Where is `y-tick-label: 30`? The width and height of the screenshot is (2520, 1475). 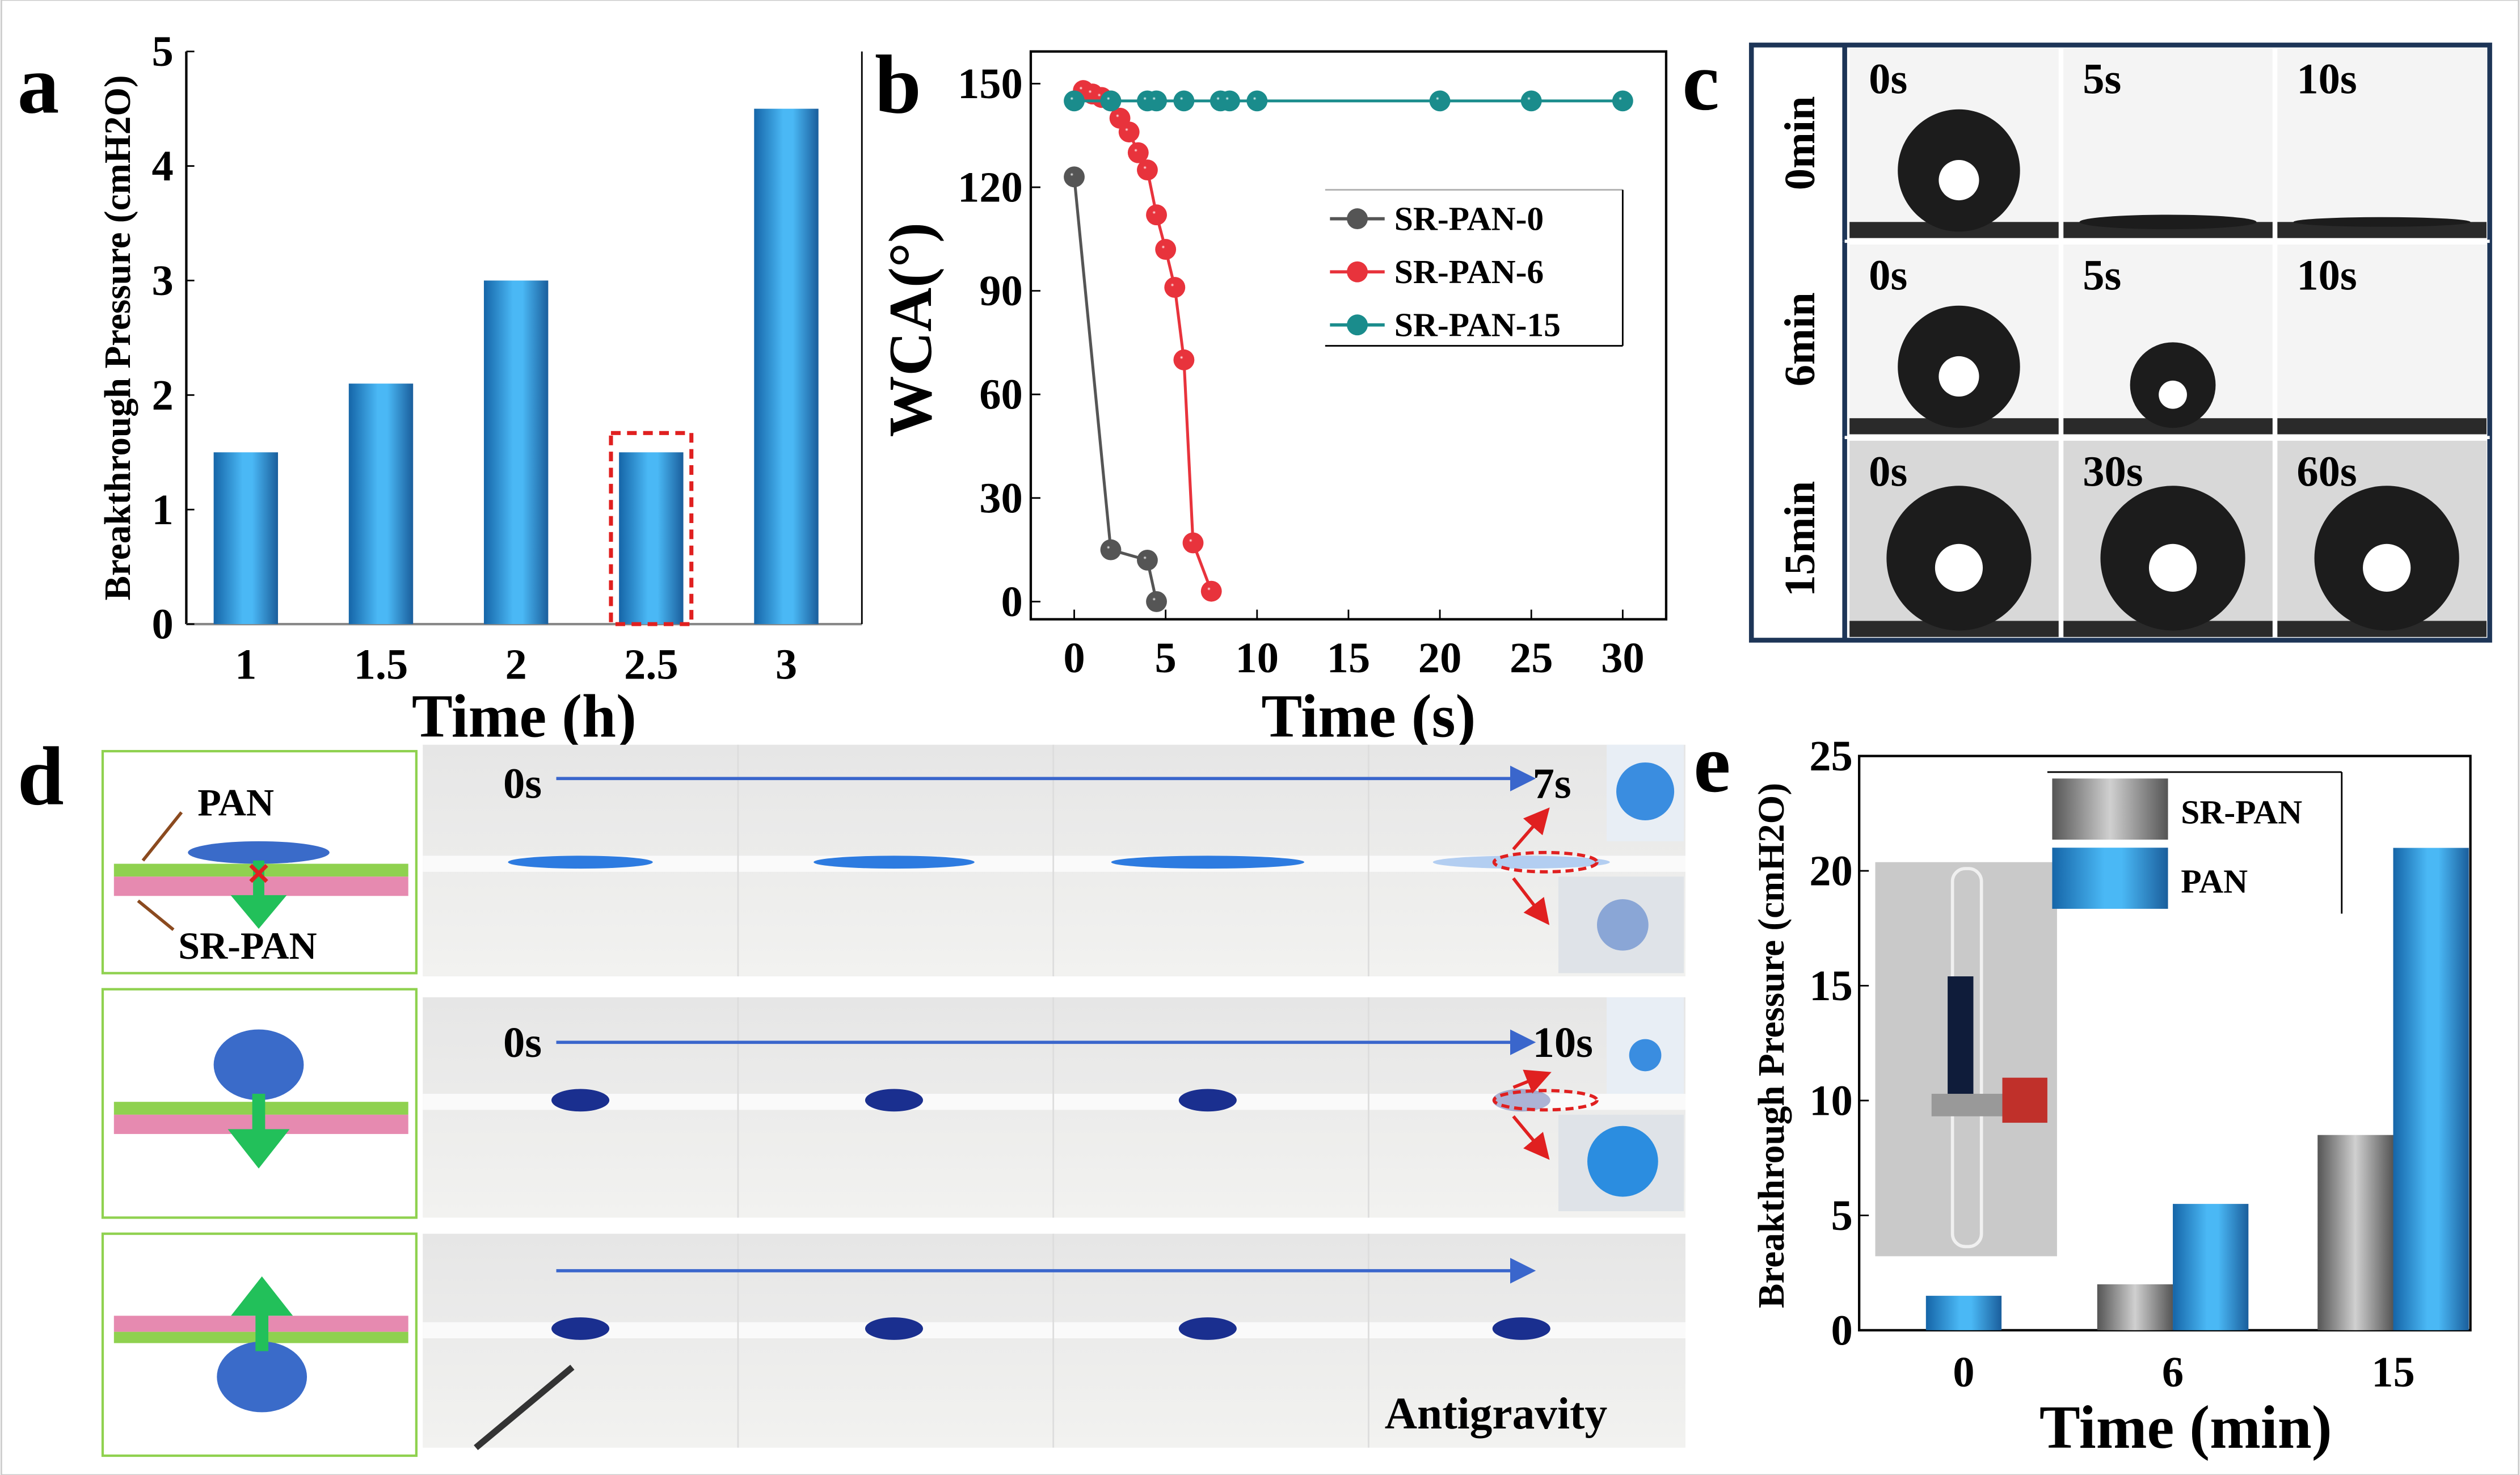
y-tick-label: 30 is located at coordinates (1001, 498).